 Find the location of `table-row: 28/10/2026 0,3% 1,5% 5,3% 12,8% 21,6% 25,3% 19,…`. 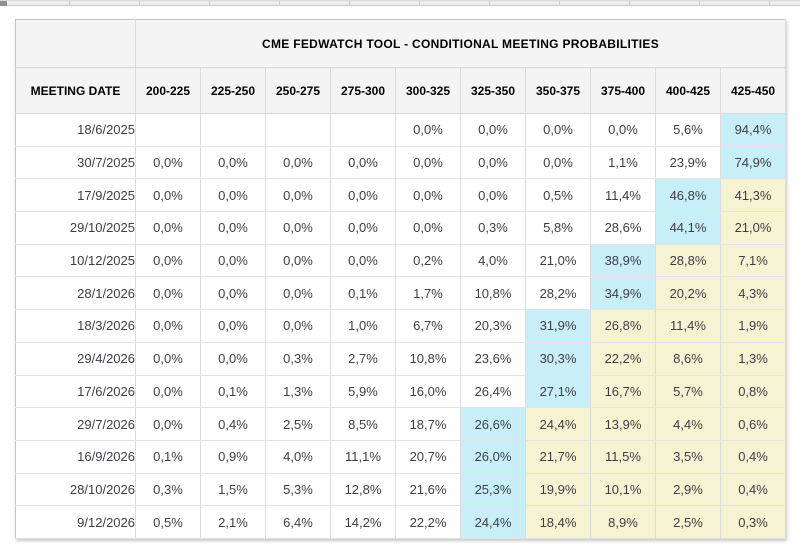

table-row: 28/10/2026 0,3% 1,5% 5,3% 12,8% 21,6% 25,3% 19,… is located at coordinates (401, 490).